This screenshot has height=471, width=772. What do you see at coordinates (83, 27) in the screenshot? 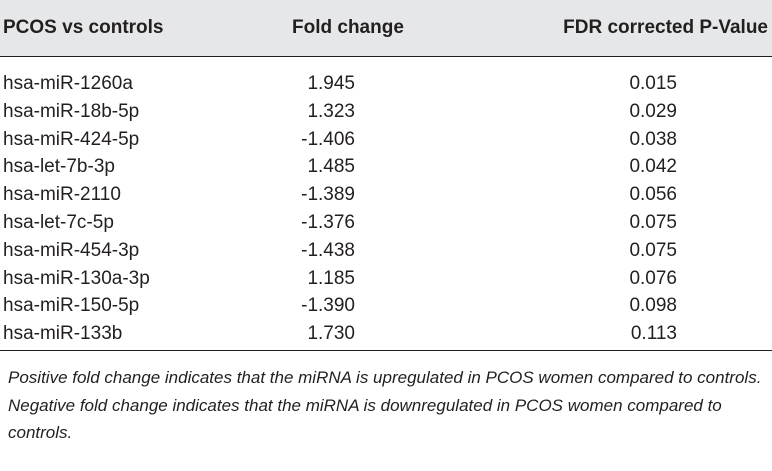
I see `column-header: PCOS vs controls` at bounding box center [83, 27].